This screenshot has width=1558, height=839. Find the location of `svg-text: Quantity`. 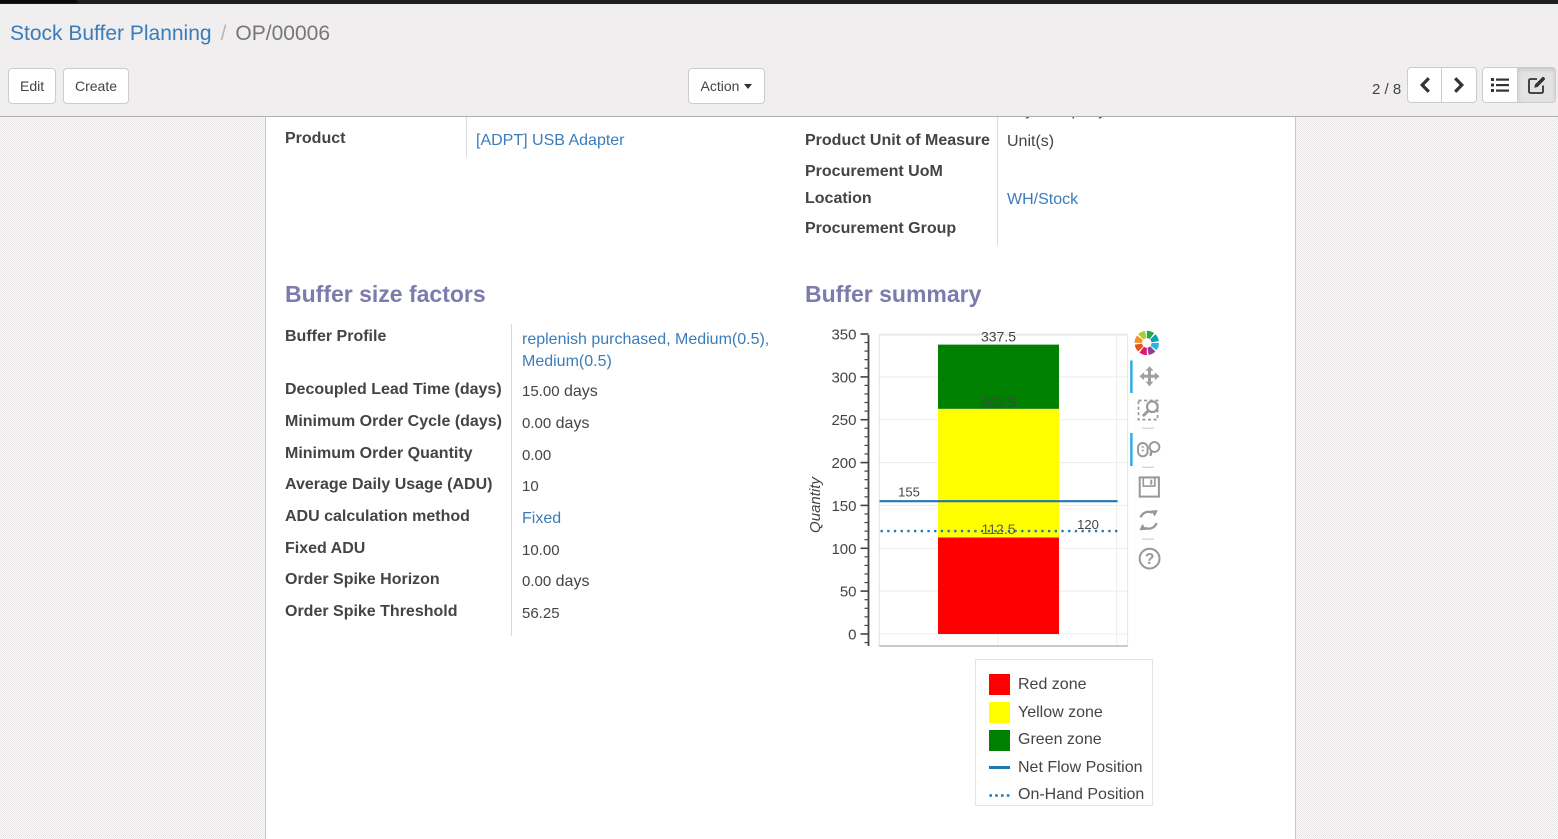

svg-text: Quantity is located at coordinates (815, 504).